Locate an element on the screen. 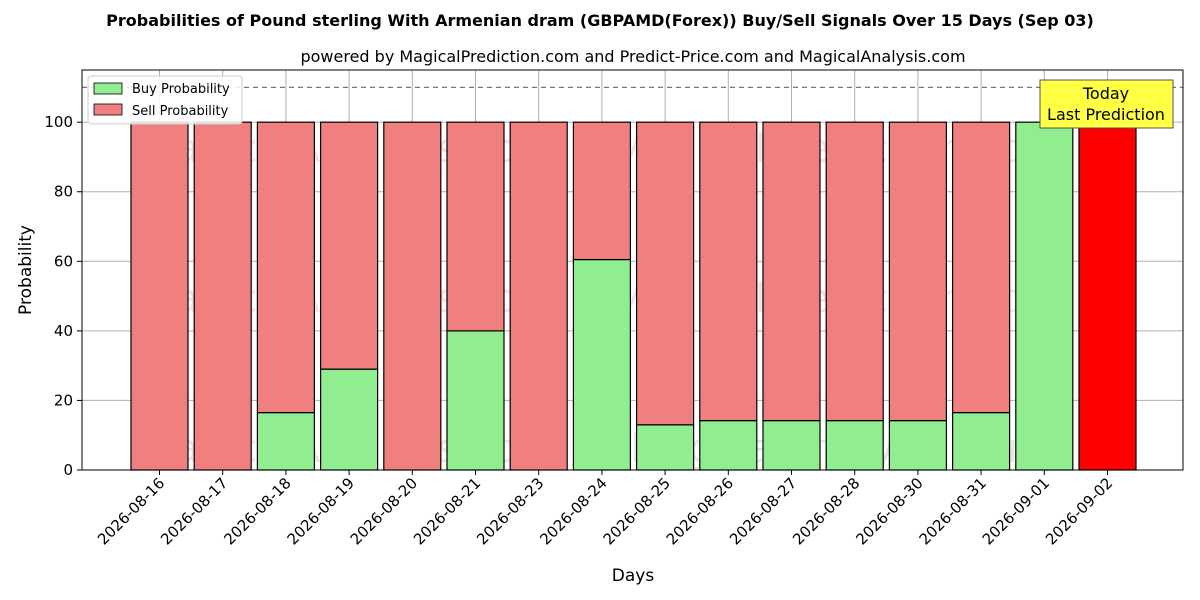 Image resolution: width=1200 pixels, height=600 pixels. x-tick-label: 2026-09-02 is located at coordinates (1079, 511).